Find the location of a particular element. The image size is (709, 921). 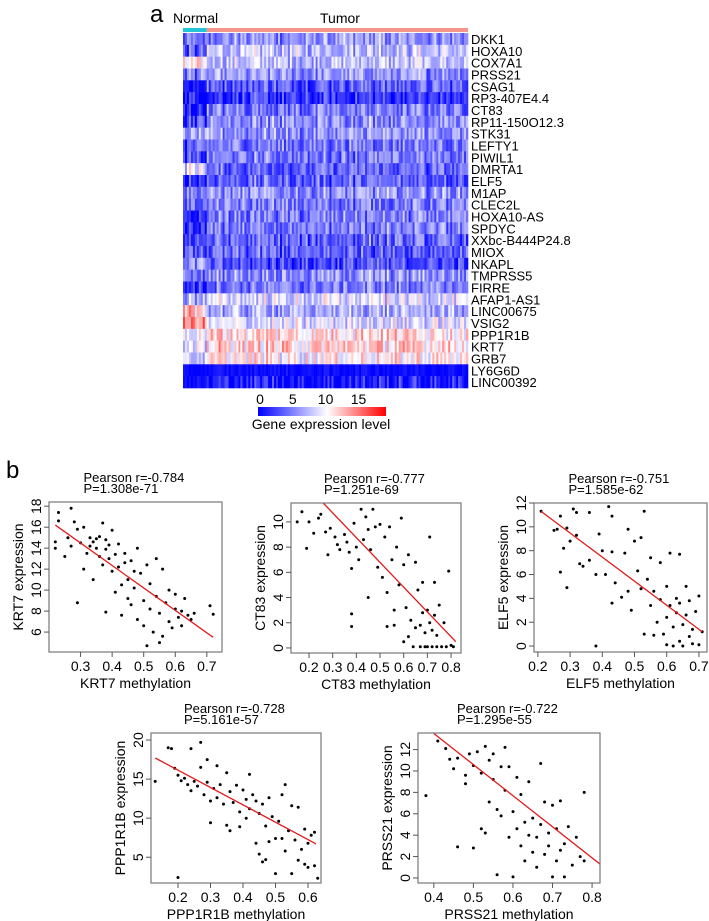

plot-frame is located at coordinates (135, 577).